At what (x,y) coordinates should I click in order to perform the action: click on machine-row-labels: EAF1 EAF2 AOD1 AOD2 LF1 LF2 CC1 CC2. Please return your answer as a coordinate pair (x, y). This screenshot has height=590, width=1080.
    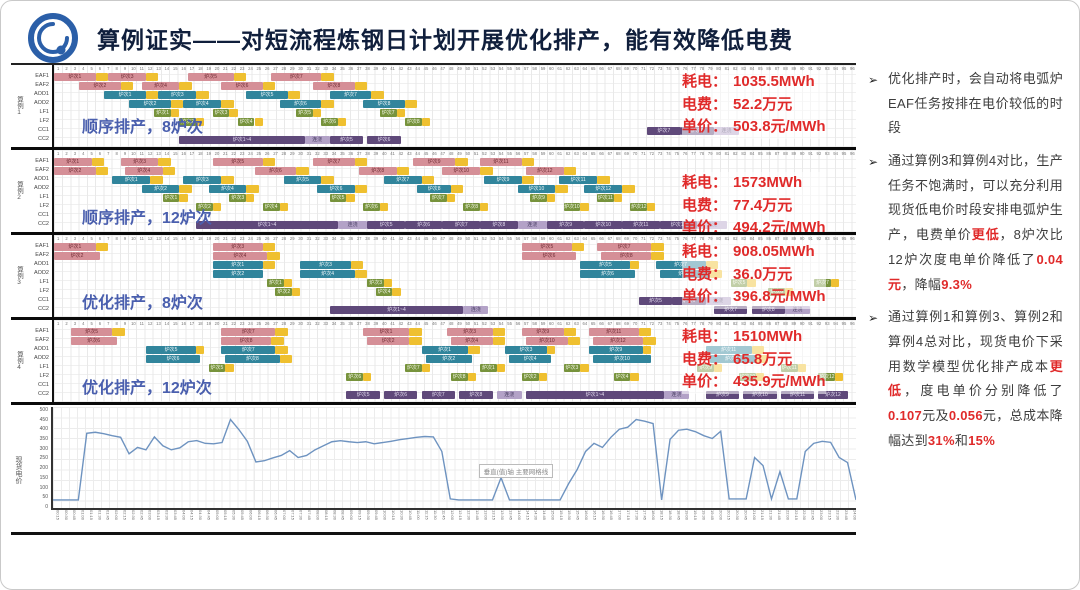
    Looking at the image, I should click on (39, 106).